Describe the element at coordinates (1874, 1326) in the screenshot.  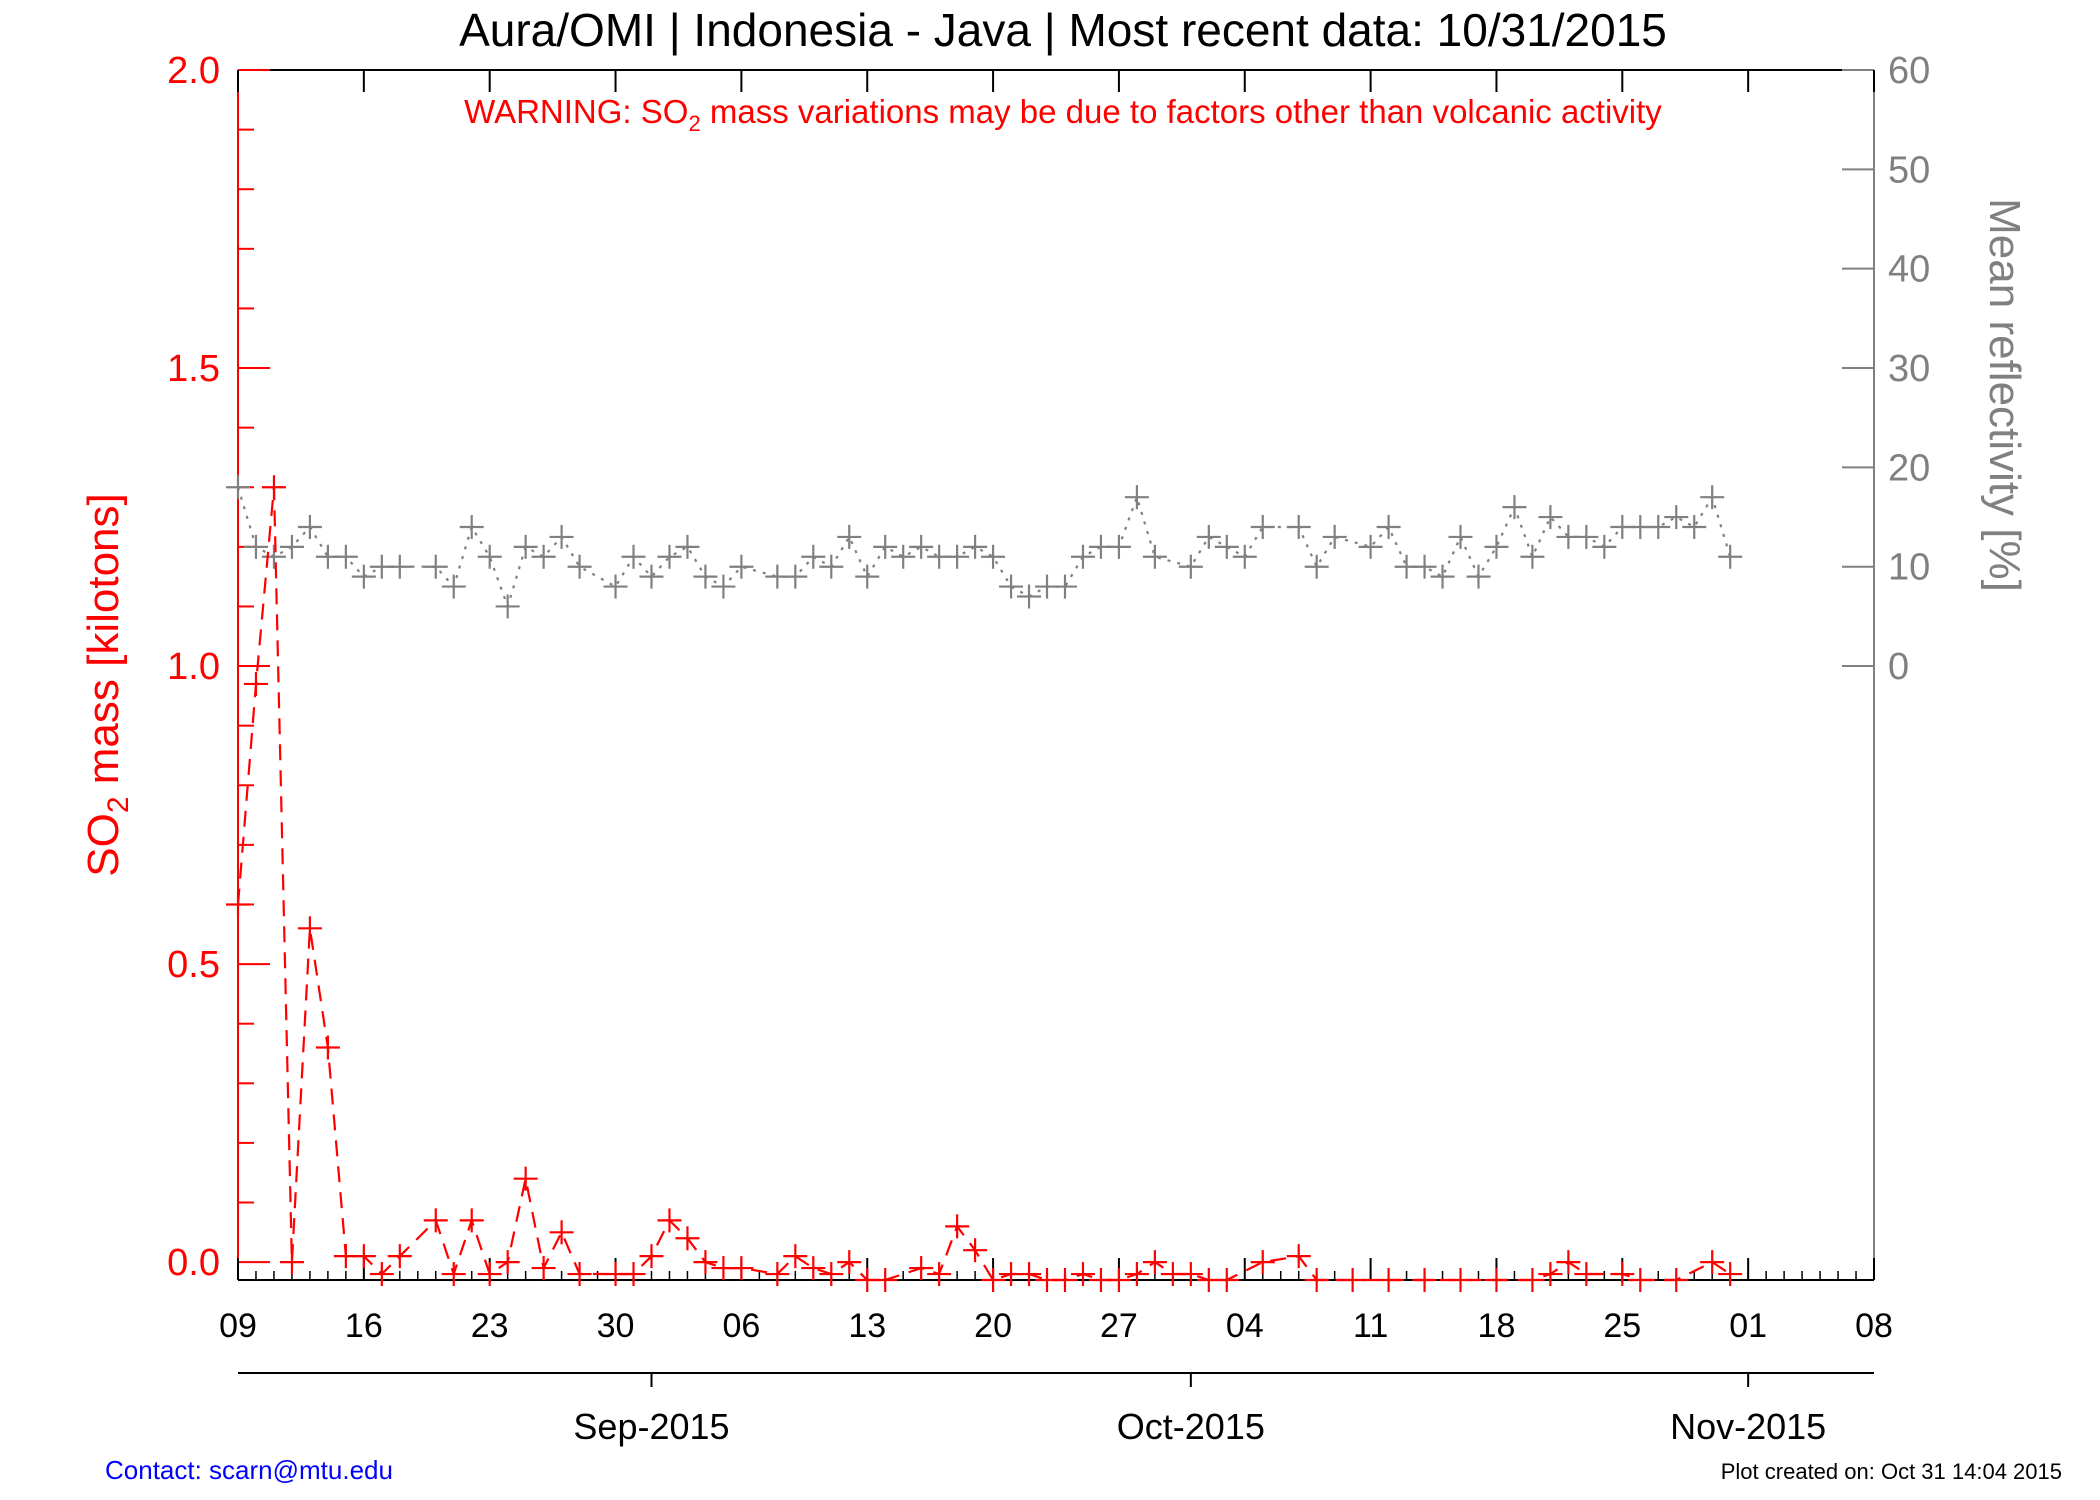
I see `x-tick-label: 08` at that location.